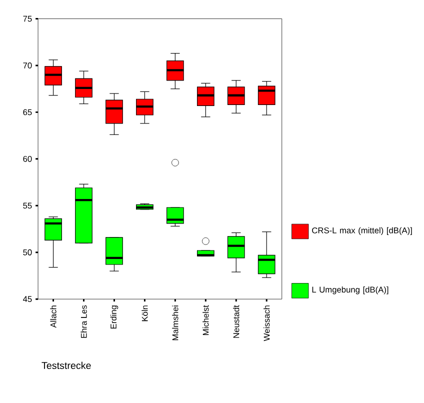  Describe the element at coordinates (145, 314) in the screenshot. I see `x-tick-label: Köln` at that location.